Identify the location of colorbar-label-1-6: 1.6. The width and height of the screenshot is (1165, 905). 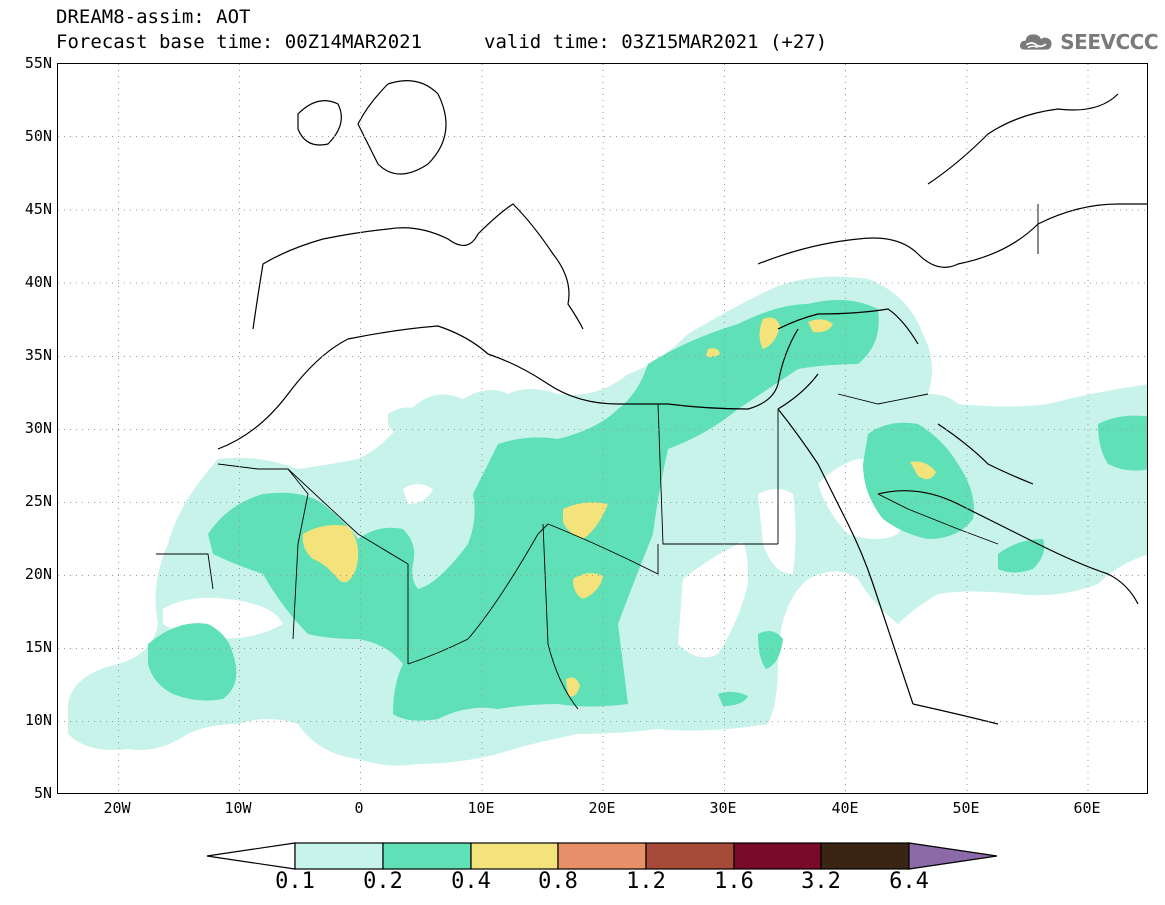
(734, 881).